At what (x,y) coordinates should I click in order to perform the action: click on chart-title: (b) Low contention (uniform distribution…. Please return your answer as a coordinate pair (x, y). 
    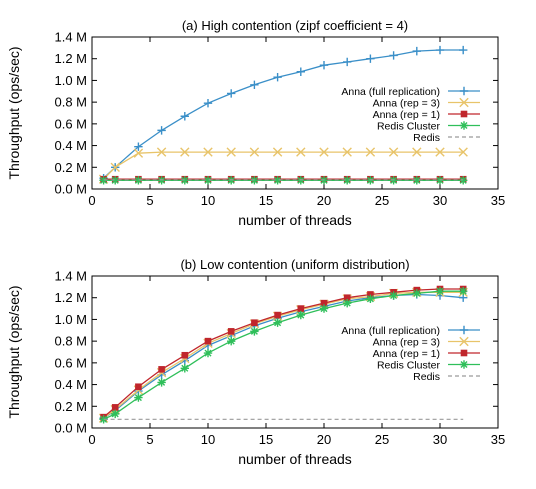
    Looking at the image, I should click on (294, 264).